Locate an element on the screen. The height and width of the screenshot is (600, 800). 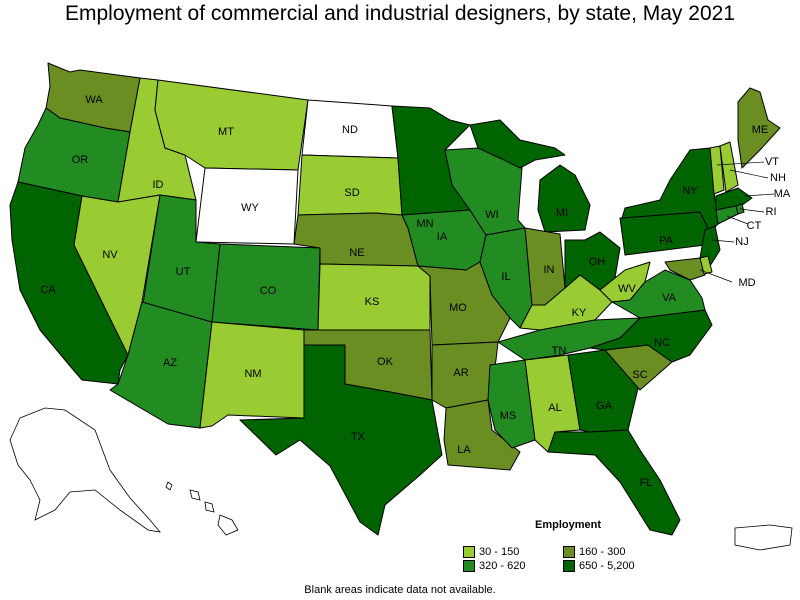
footnote: Blank areas indicate data not available. is located at coordinates (400, 590).